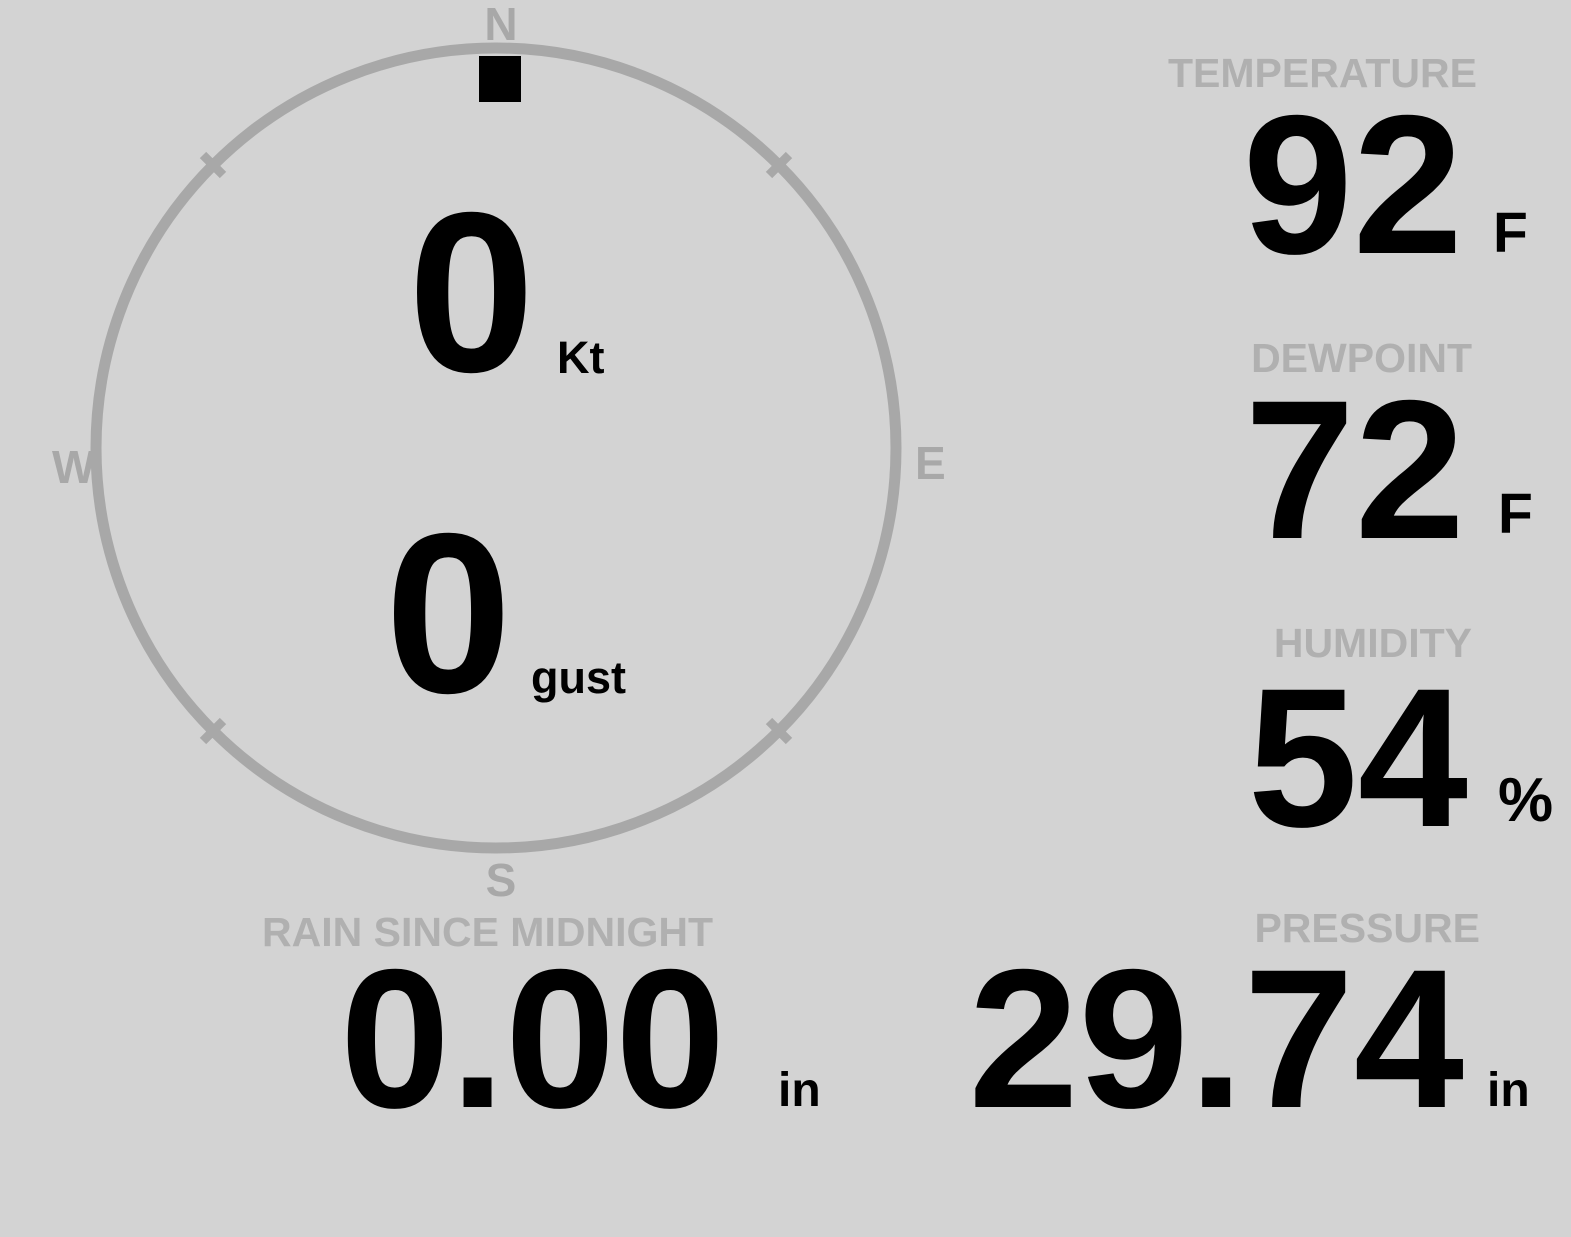 The height and width of the screenshot is (1237, 1571). What do you see at coordinates (779, 165) in the screenshot?
I see `compass-tick-ne` at bounding box center [779, 165].